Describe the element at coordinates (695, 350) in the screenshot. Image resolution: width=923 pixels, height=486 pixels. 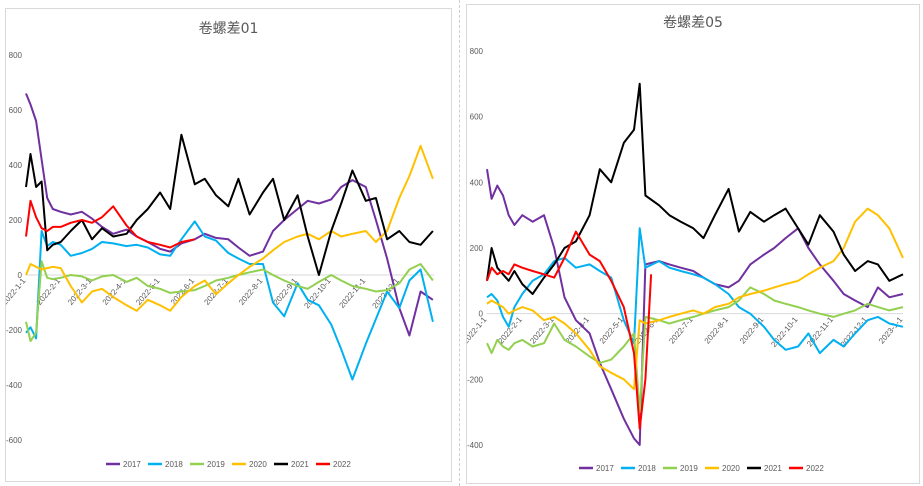
I see `series-line-2019` at that location.